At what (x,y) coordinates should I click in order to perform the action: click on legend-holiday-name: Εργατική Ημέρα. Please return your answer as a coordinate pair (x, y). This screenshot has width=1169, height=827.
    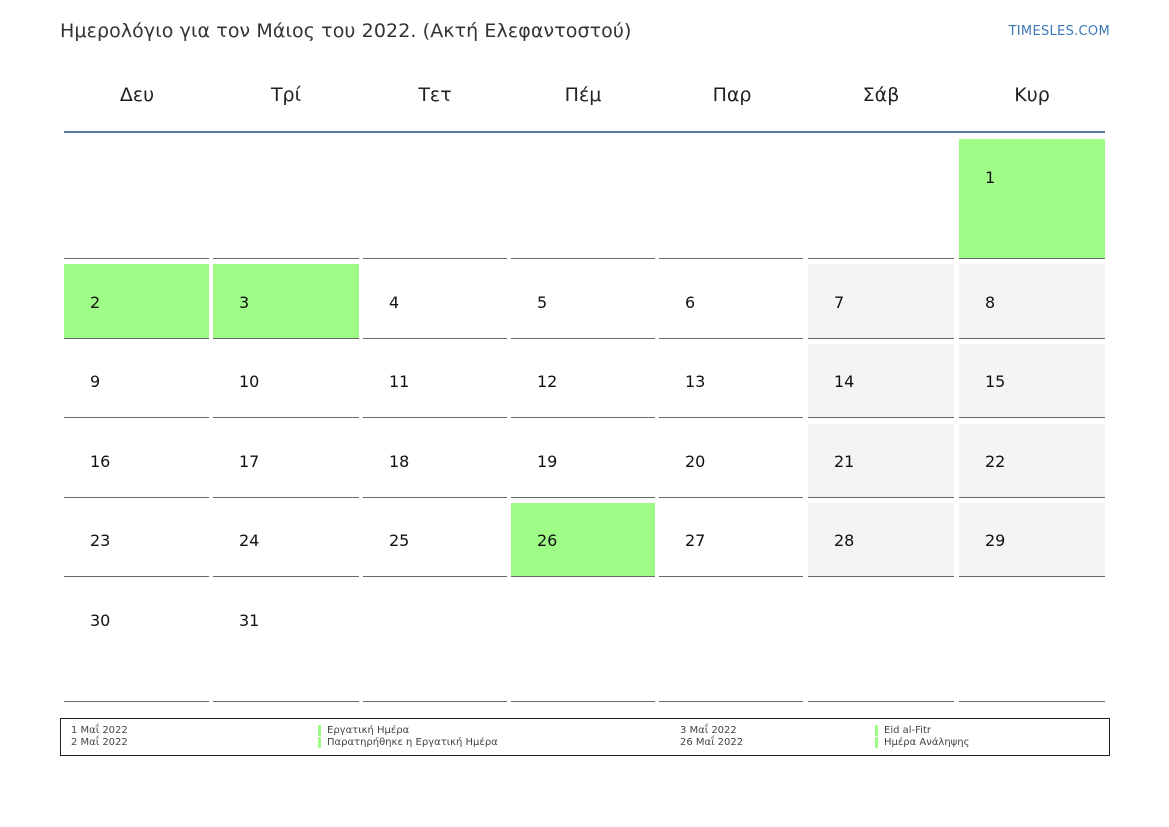
    Looking at the image, I should click on (368, 730).